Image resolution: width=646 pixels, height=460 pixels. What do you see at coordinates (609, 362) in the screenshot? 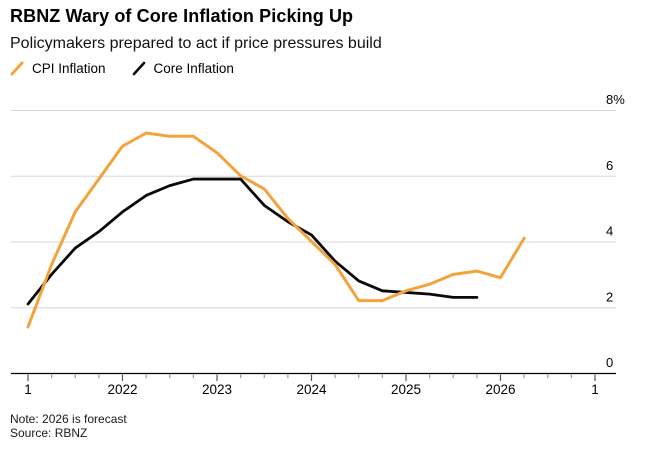
I see `y-axis-label: 0` at bounding box center [609, 362].